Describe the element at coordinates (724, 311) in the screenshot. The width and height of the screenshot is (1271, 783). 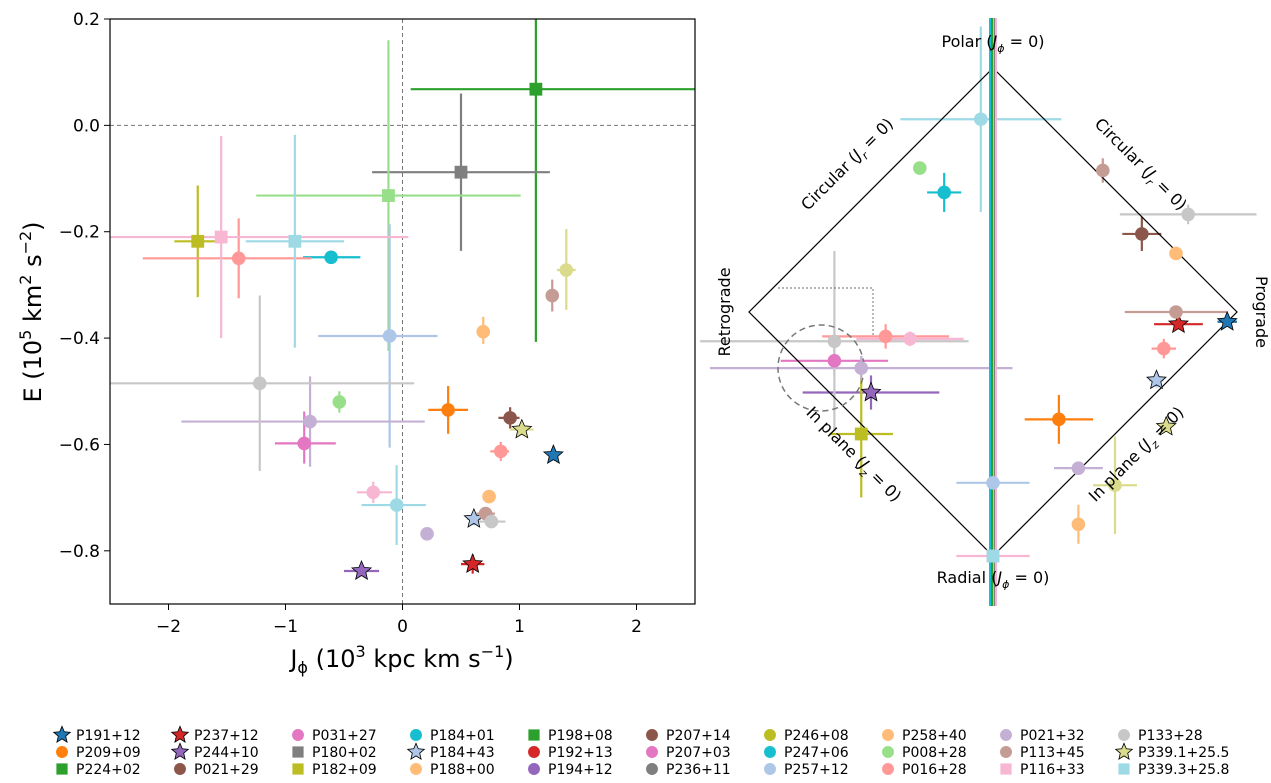
I see `retrograde-label: Retrograde` at that location.